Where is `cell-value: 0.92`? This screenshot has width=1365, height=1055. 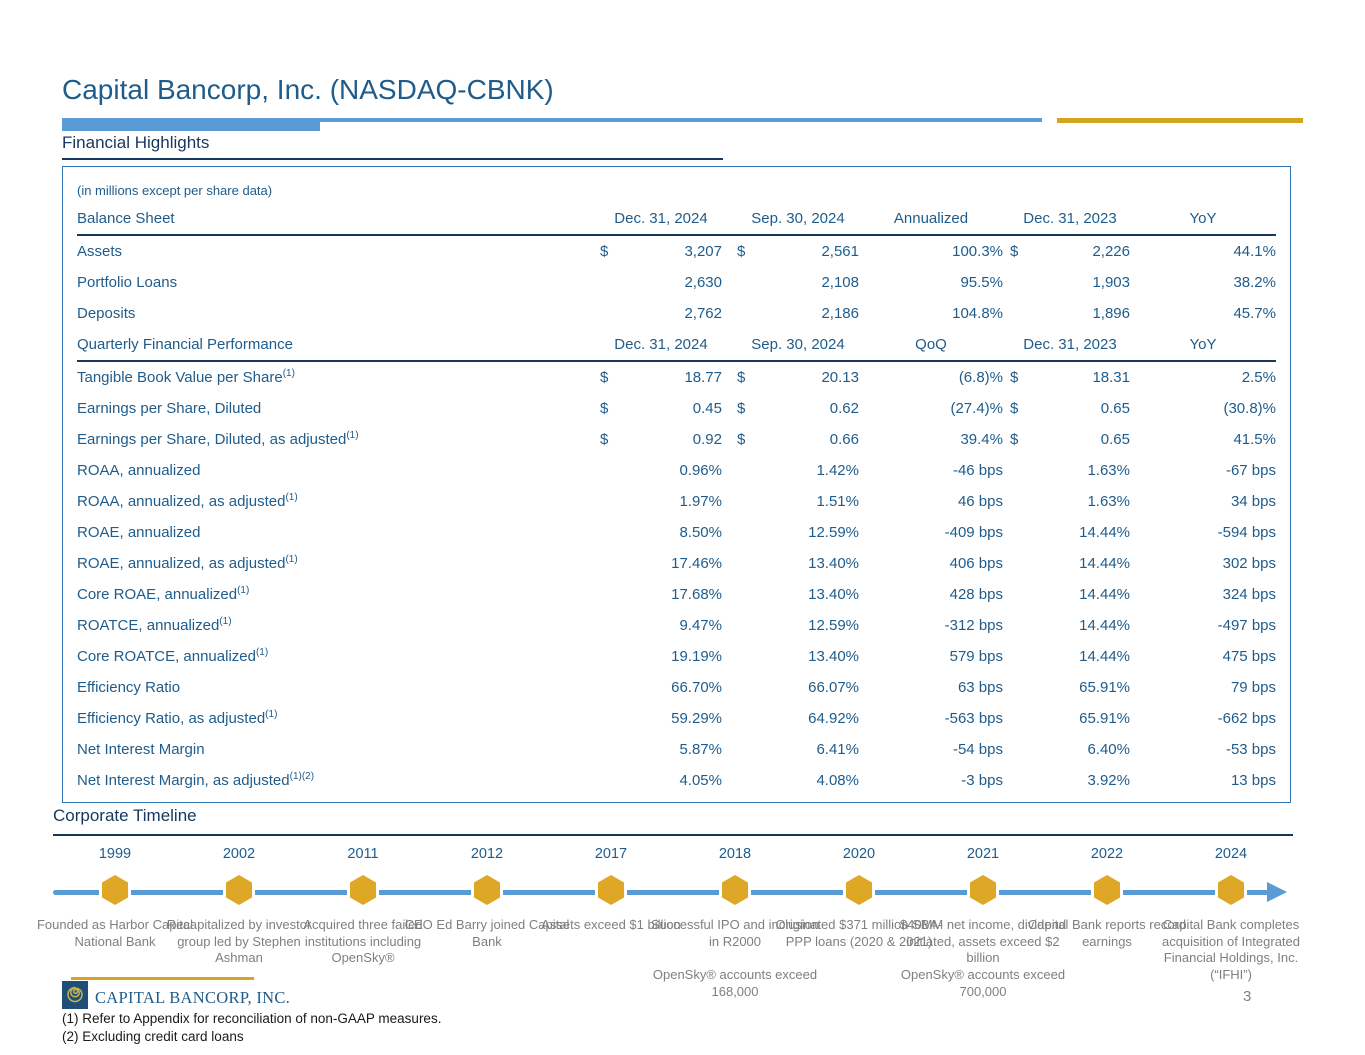
cell-value: 0.92 is located at coordinates (707, 439).